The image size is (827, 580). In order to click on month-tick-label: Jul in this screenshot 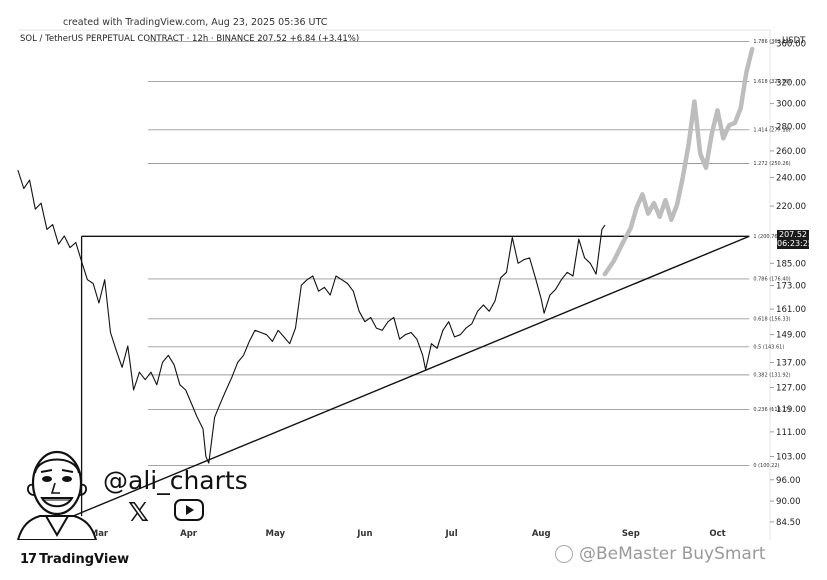, I will do `click(451, 534)`.